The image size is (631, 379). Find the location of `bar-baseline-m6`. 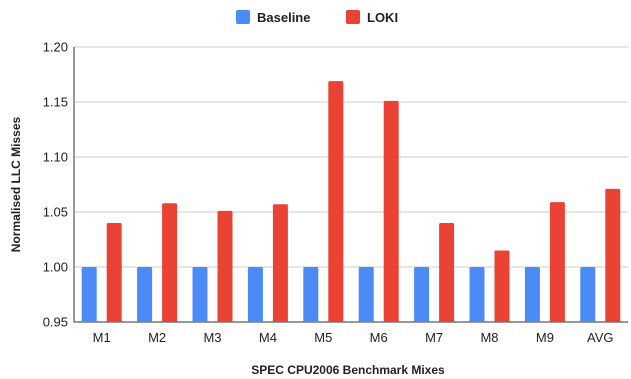

bar-baseline-m6 is located at coordinates (366, 294).